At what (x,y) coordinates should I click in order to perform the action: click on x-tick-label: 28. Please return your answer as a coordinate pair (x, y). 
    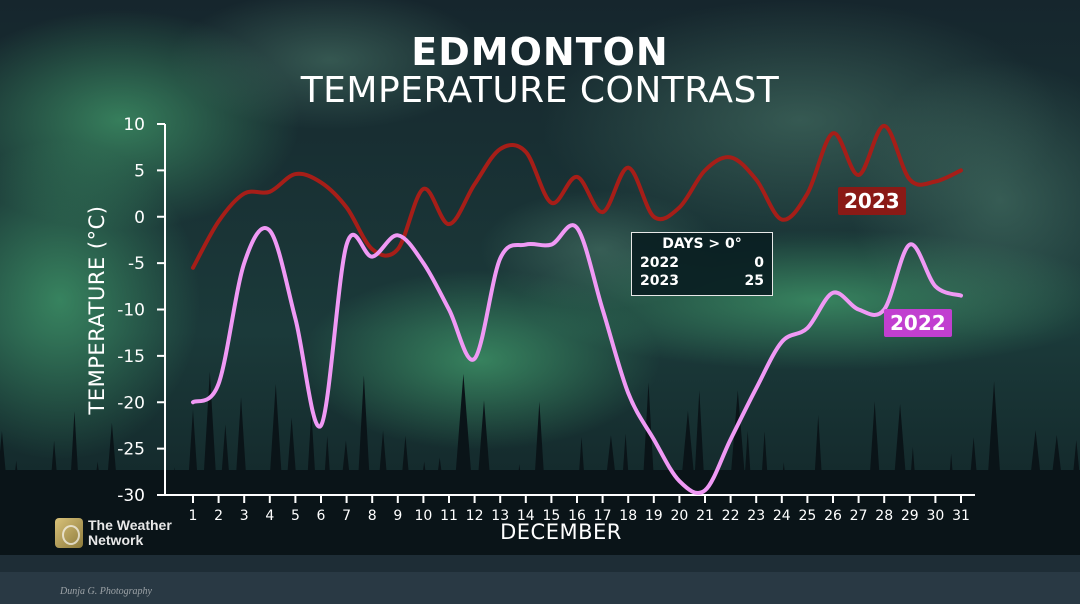
    Looking at the image, I should click on (884, 516).